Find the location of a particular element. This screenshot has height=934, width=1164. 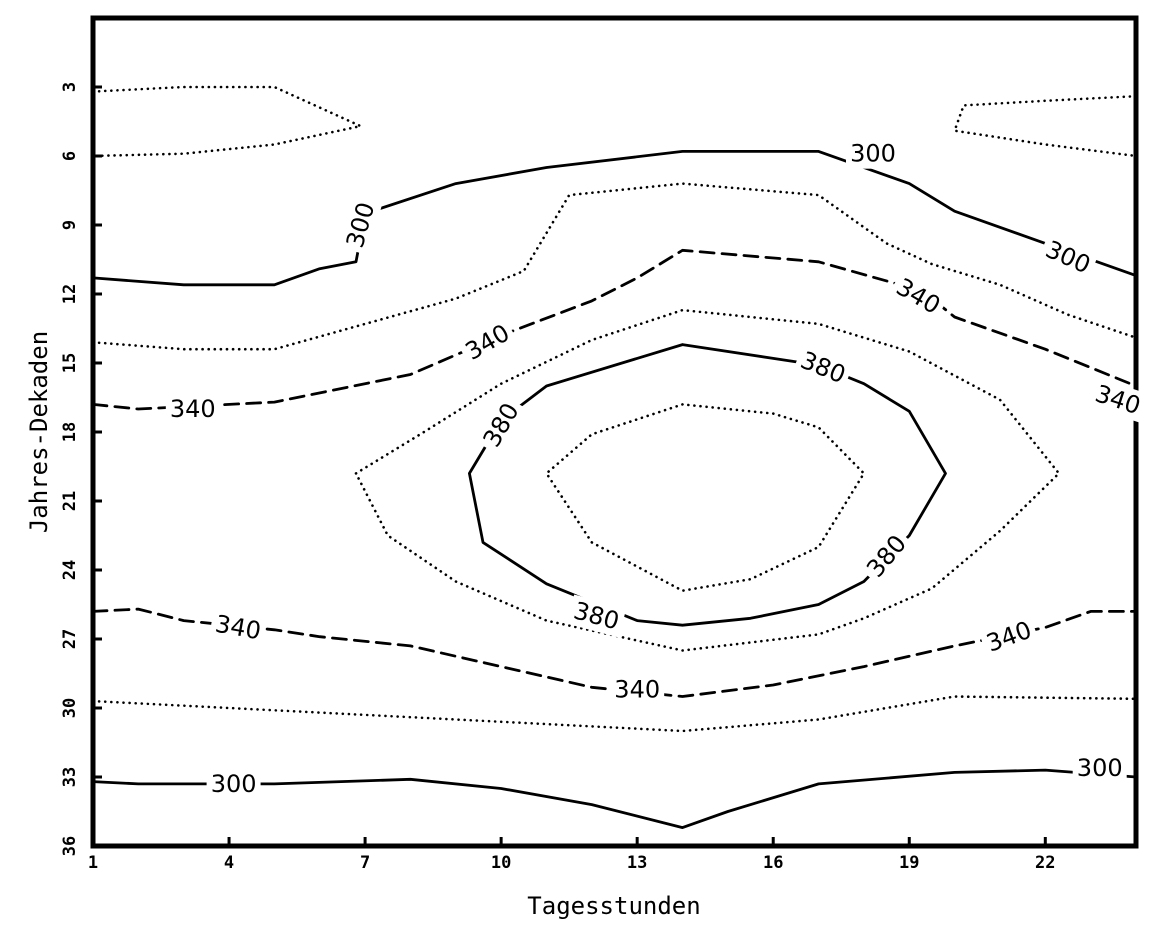

contour-label-group-12: 340 is located at coordinates (637, 689).